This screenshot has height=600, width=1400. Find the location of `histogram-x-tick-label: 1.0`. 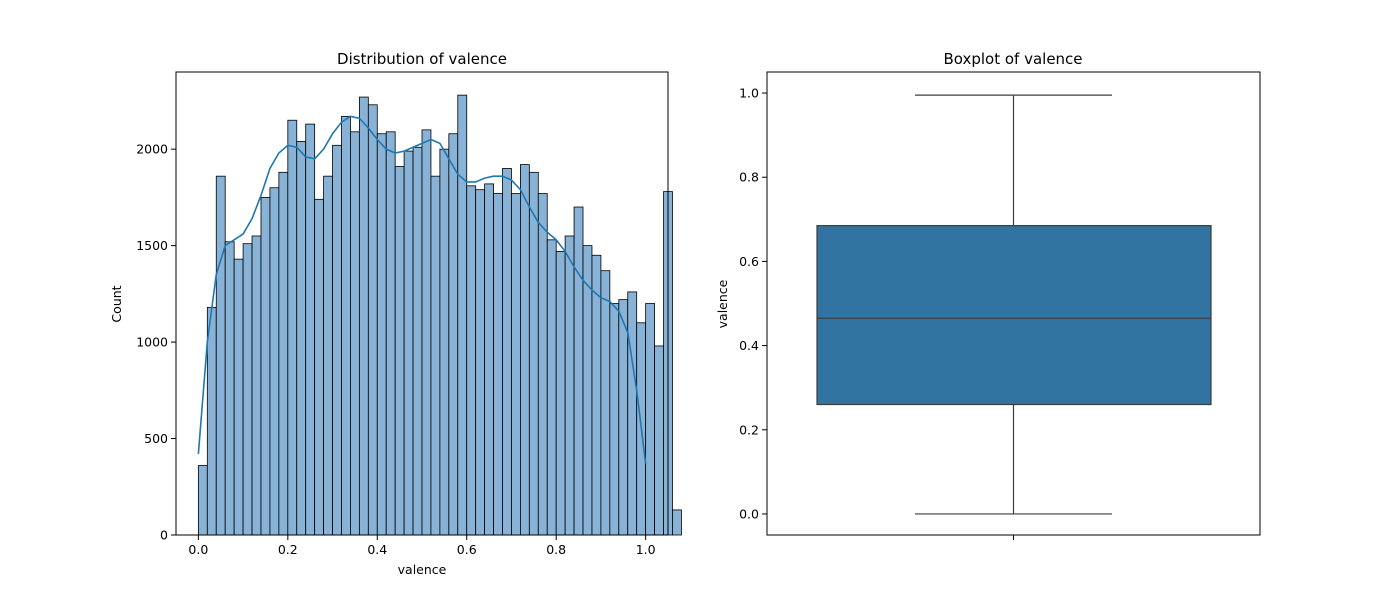

histogram-x-tick-label: 1.0 is located at coordinates (646, 549).